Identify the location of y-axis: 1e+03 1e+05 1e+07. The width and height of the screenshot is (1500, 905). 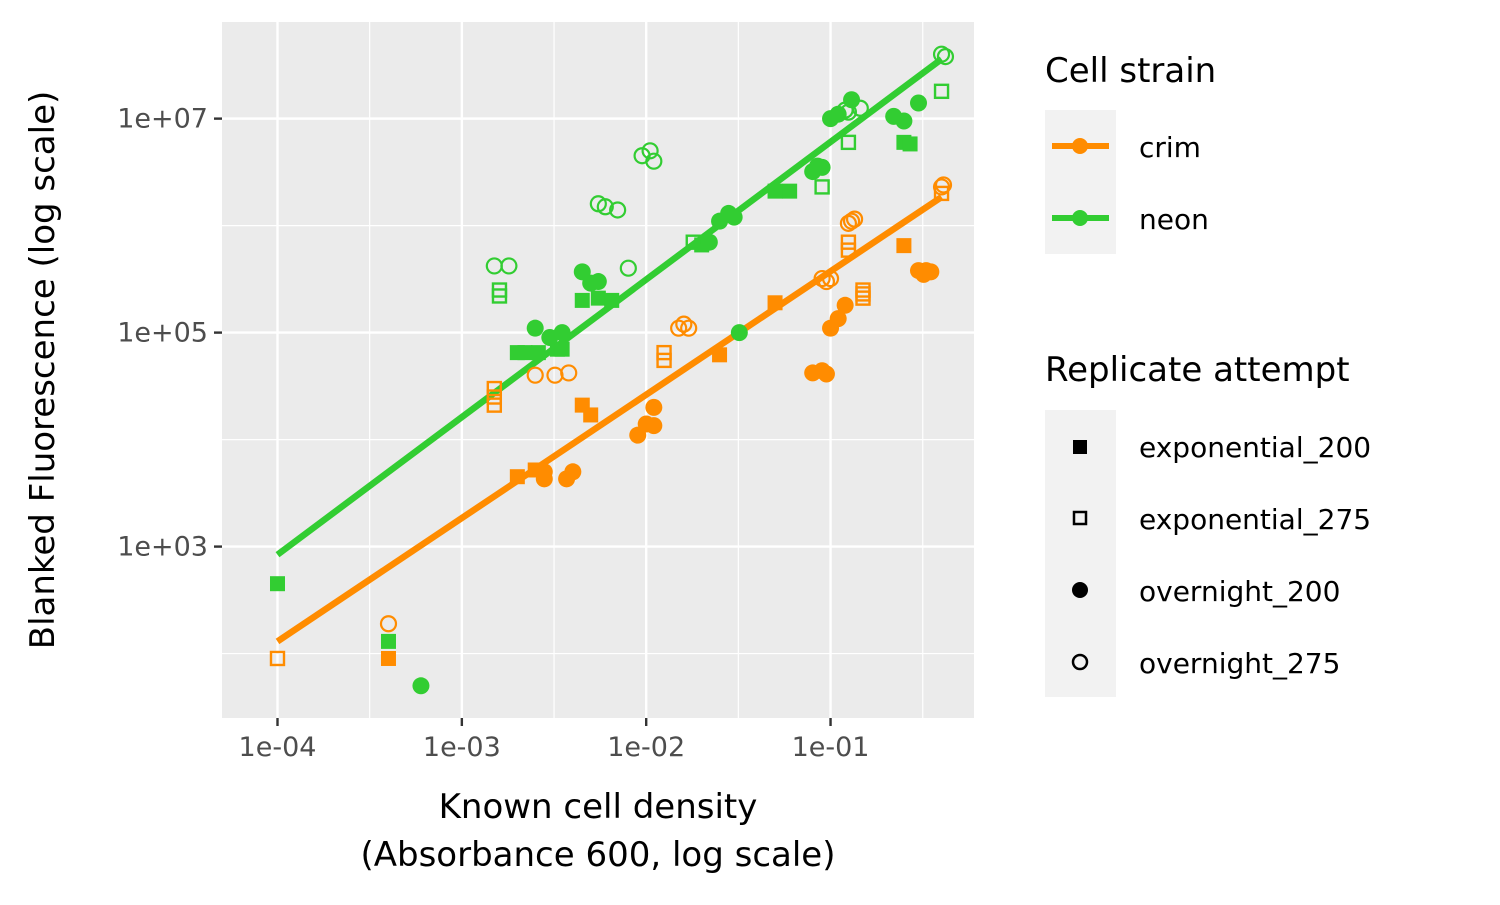
(169, 333).